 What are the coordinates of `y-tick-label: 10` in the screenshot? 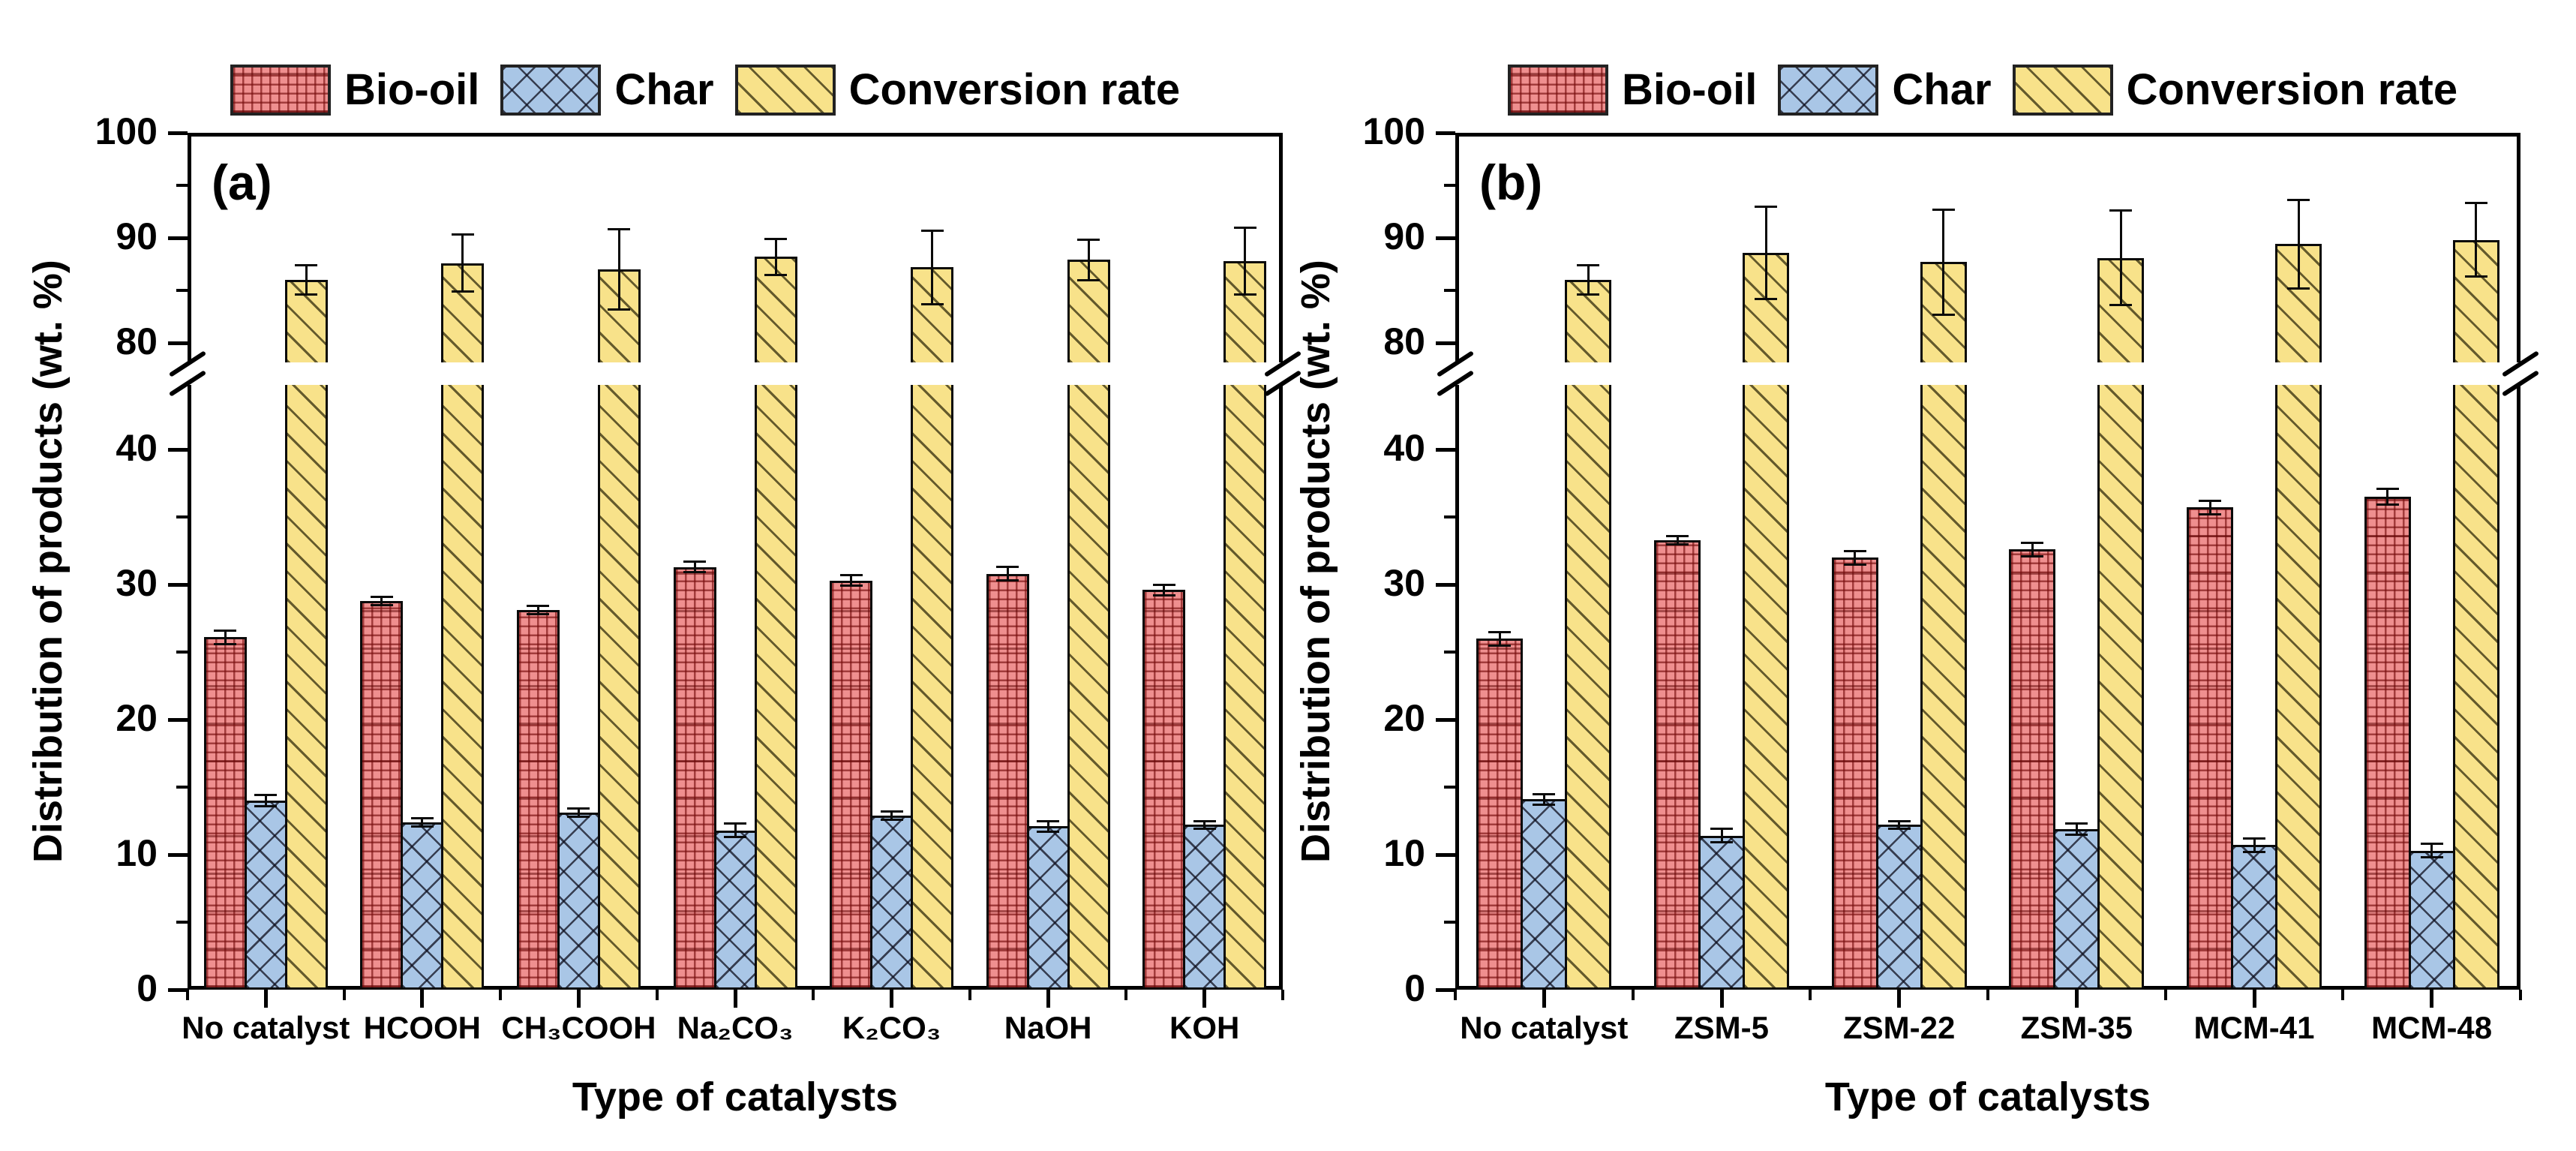 It's located at (1404, 853).